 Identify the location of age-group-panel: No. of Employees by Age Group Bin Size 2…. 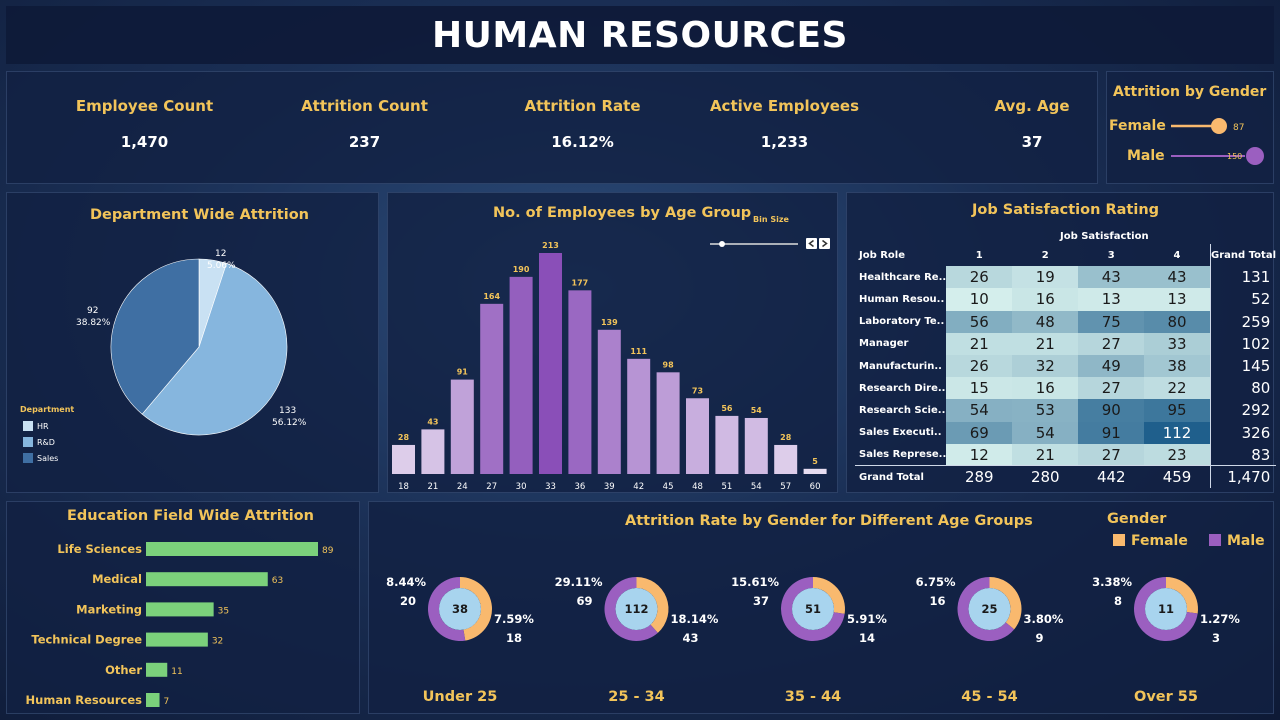
(612, 342).